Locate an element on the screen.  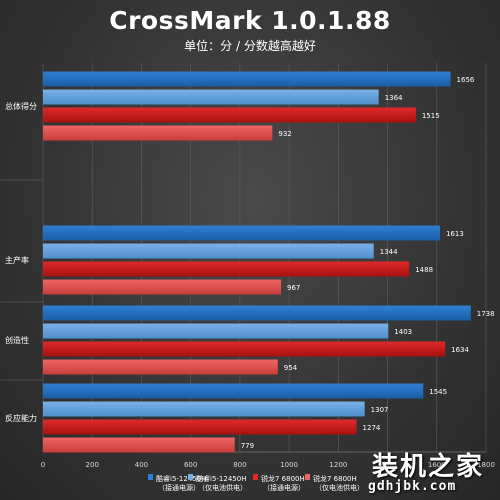
data-label: 967 is located at coordinates (293, 288).